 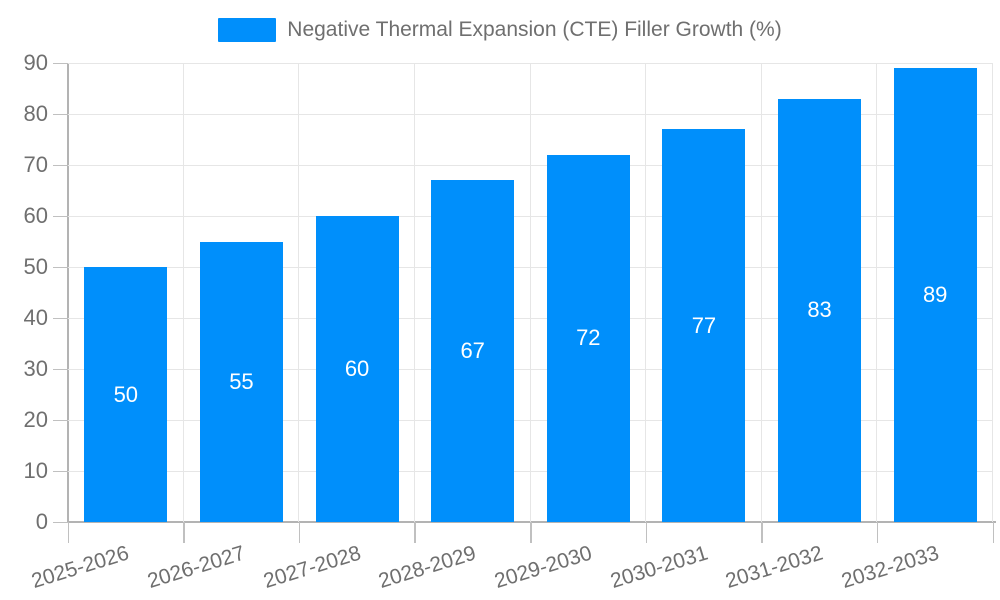 What do you see at coordinates (588, 338) in the screenshot?
I see `bar-2029-2030` at bounding box center [588, 338].